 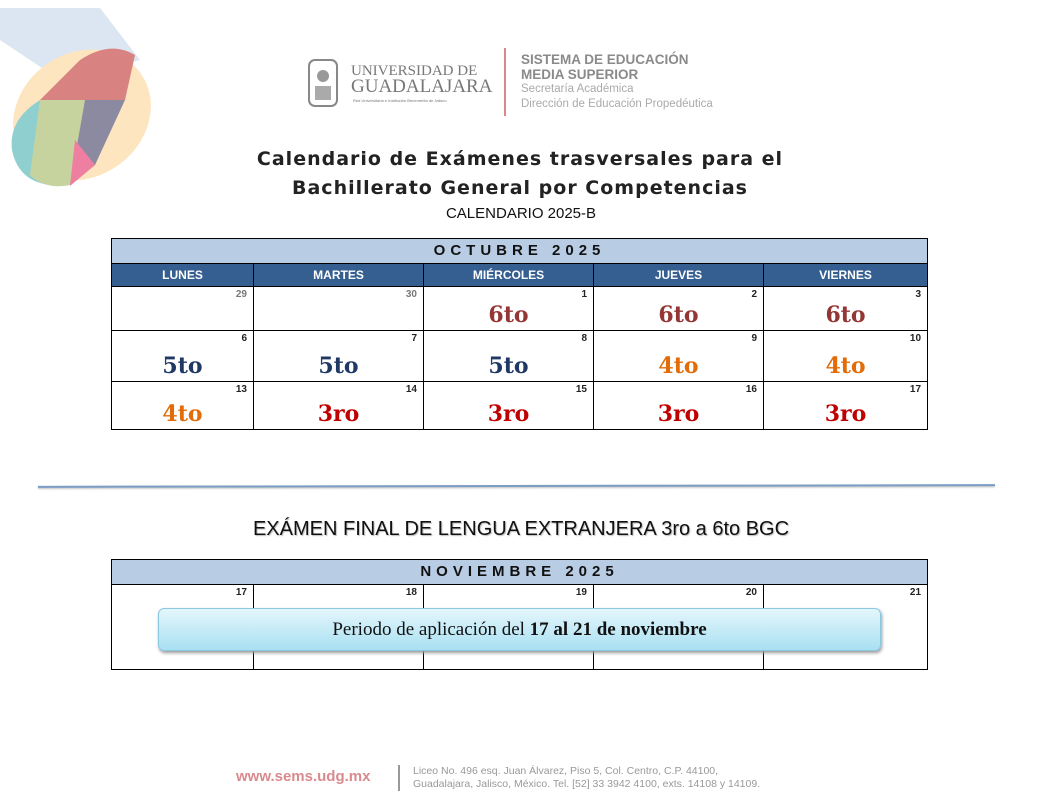 I want to click on section-divider, so click(x=516, y=486).